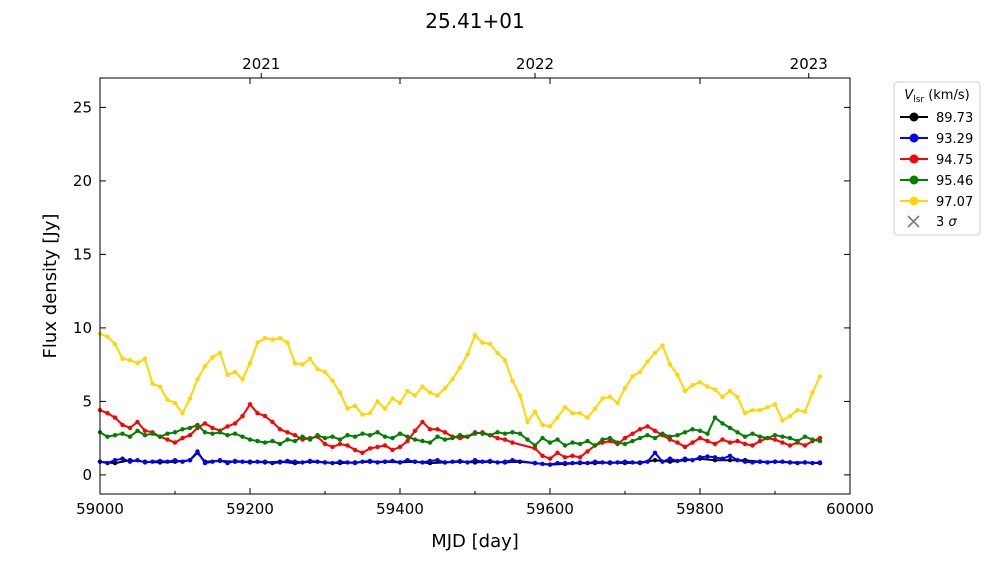 Image resolution: width=1000 pixels, height=562 pixels. Describe the element at coordinates (87, 401) in the screenshot. I see `y-tick-label: 5` at that location.